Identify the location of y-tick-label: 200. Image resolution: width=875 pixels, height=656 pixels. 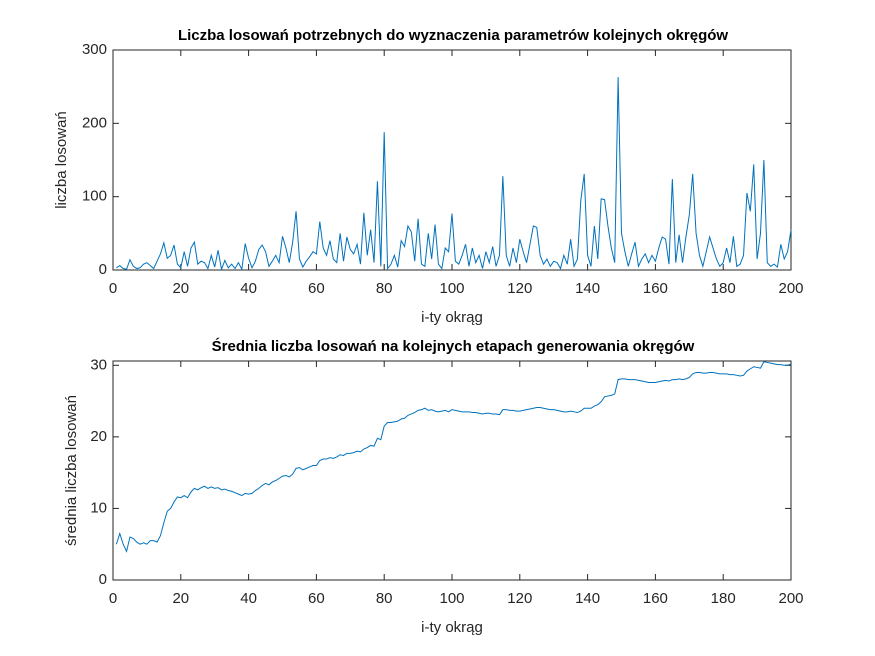
(94, 122).